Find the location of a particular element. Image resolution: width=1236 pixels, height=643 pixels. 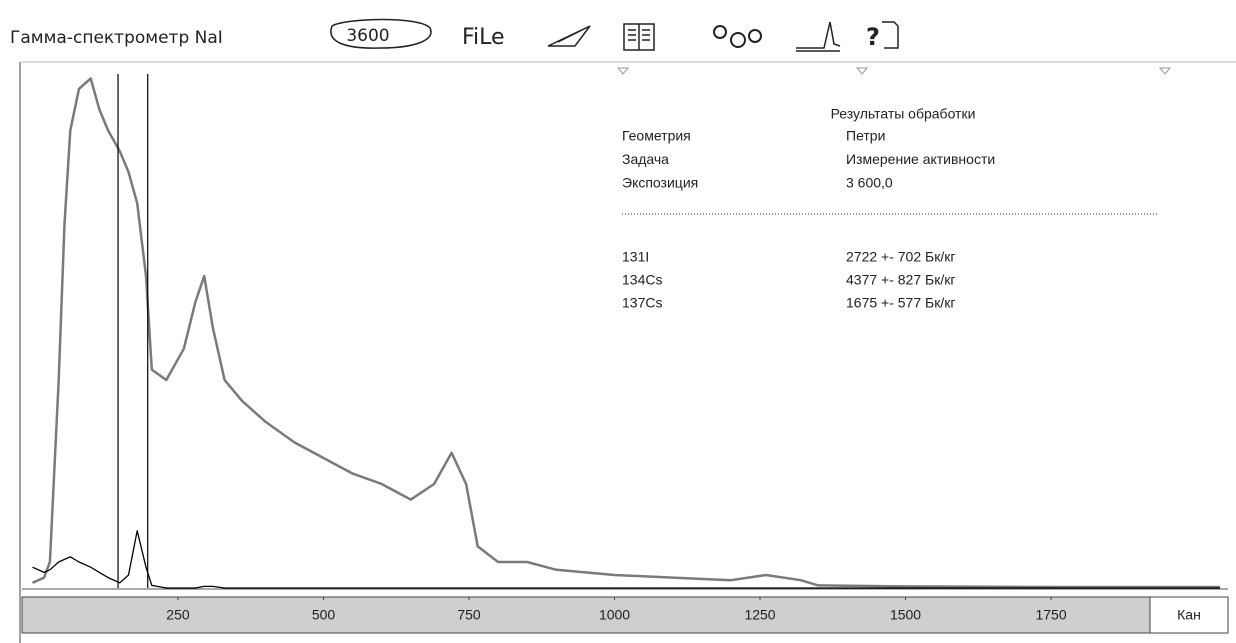

x-tick-label: 750 is located at coordinates (469, 615).